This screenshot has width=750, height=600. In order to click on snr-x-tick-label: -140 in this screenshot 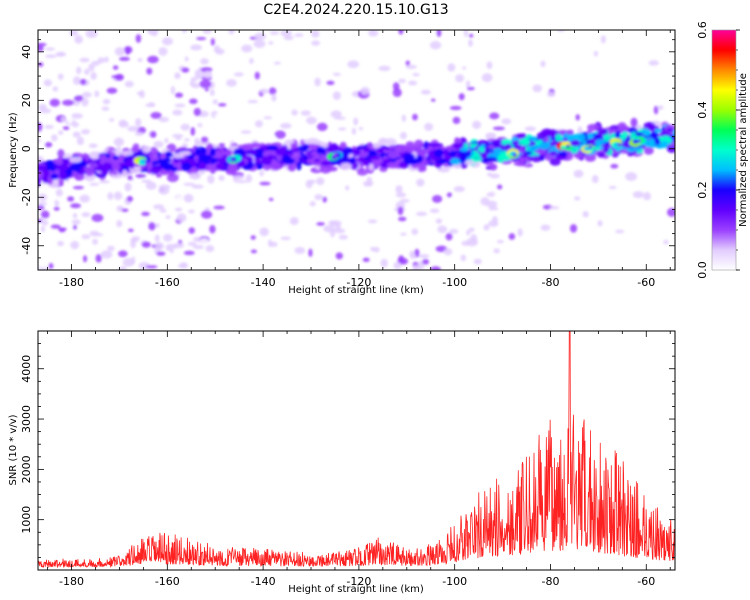, I will do `click(263, 581)`.